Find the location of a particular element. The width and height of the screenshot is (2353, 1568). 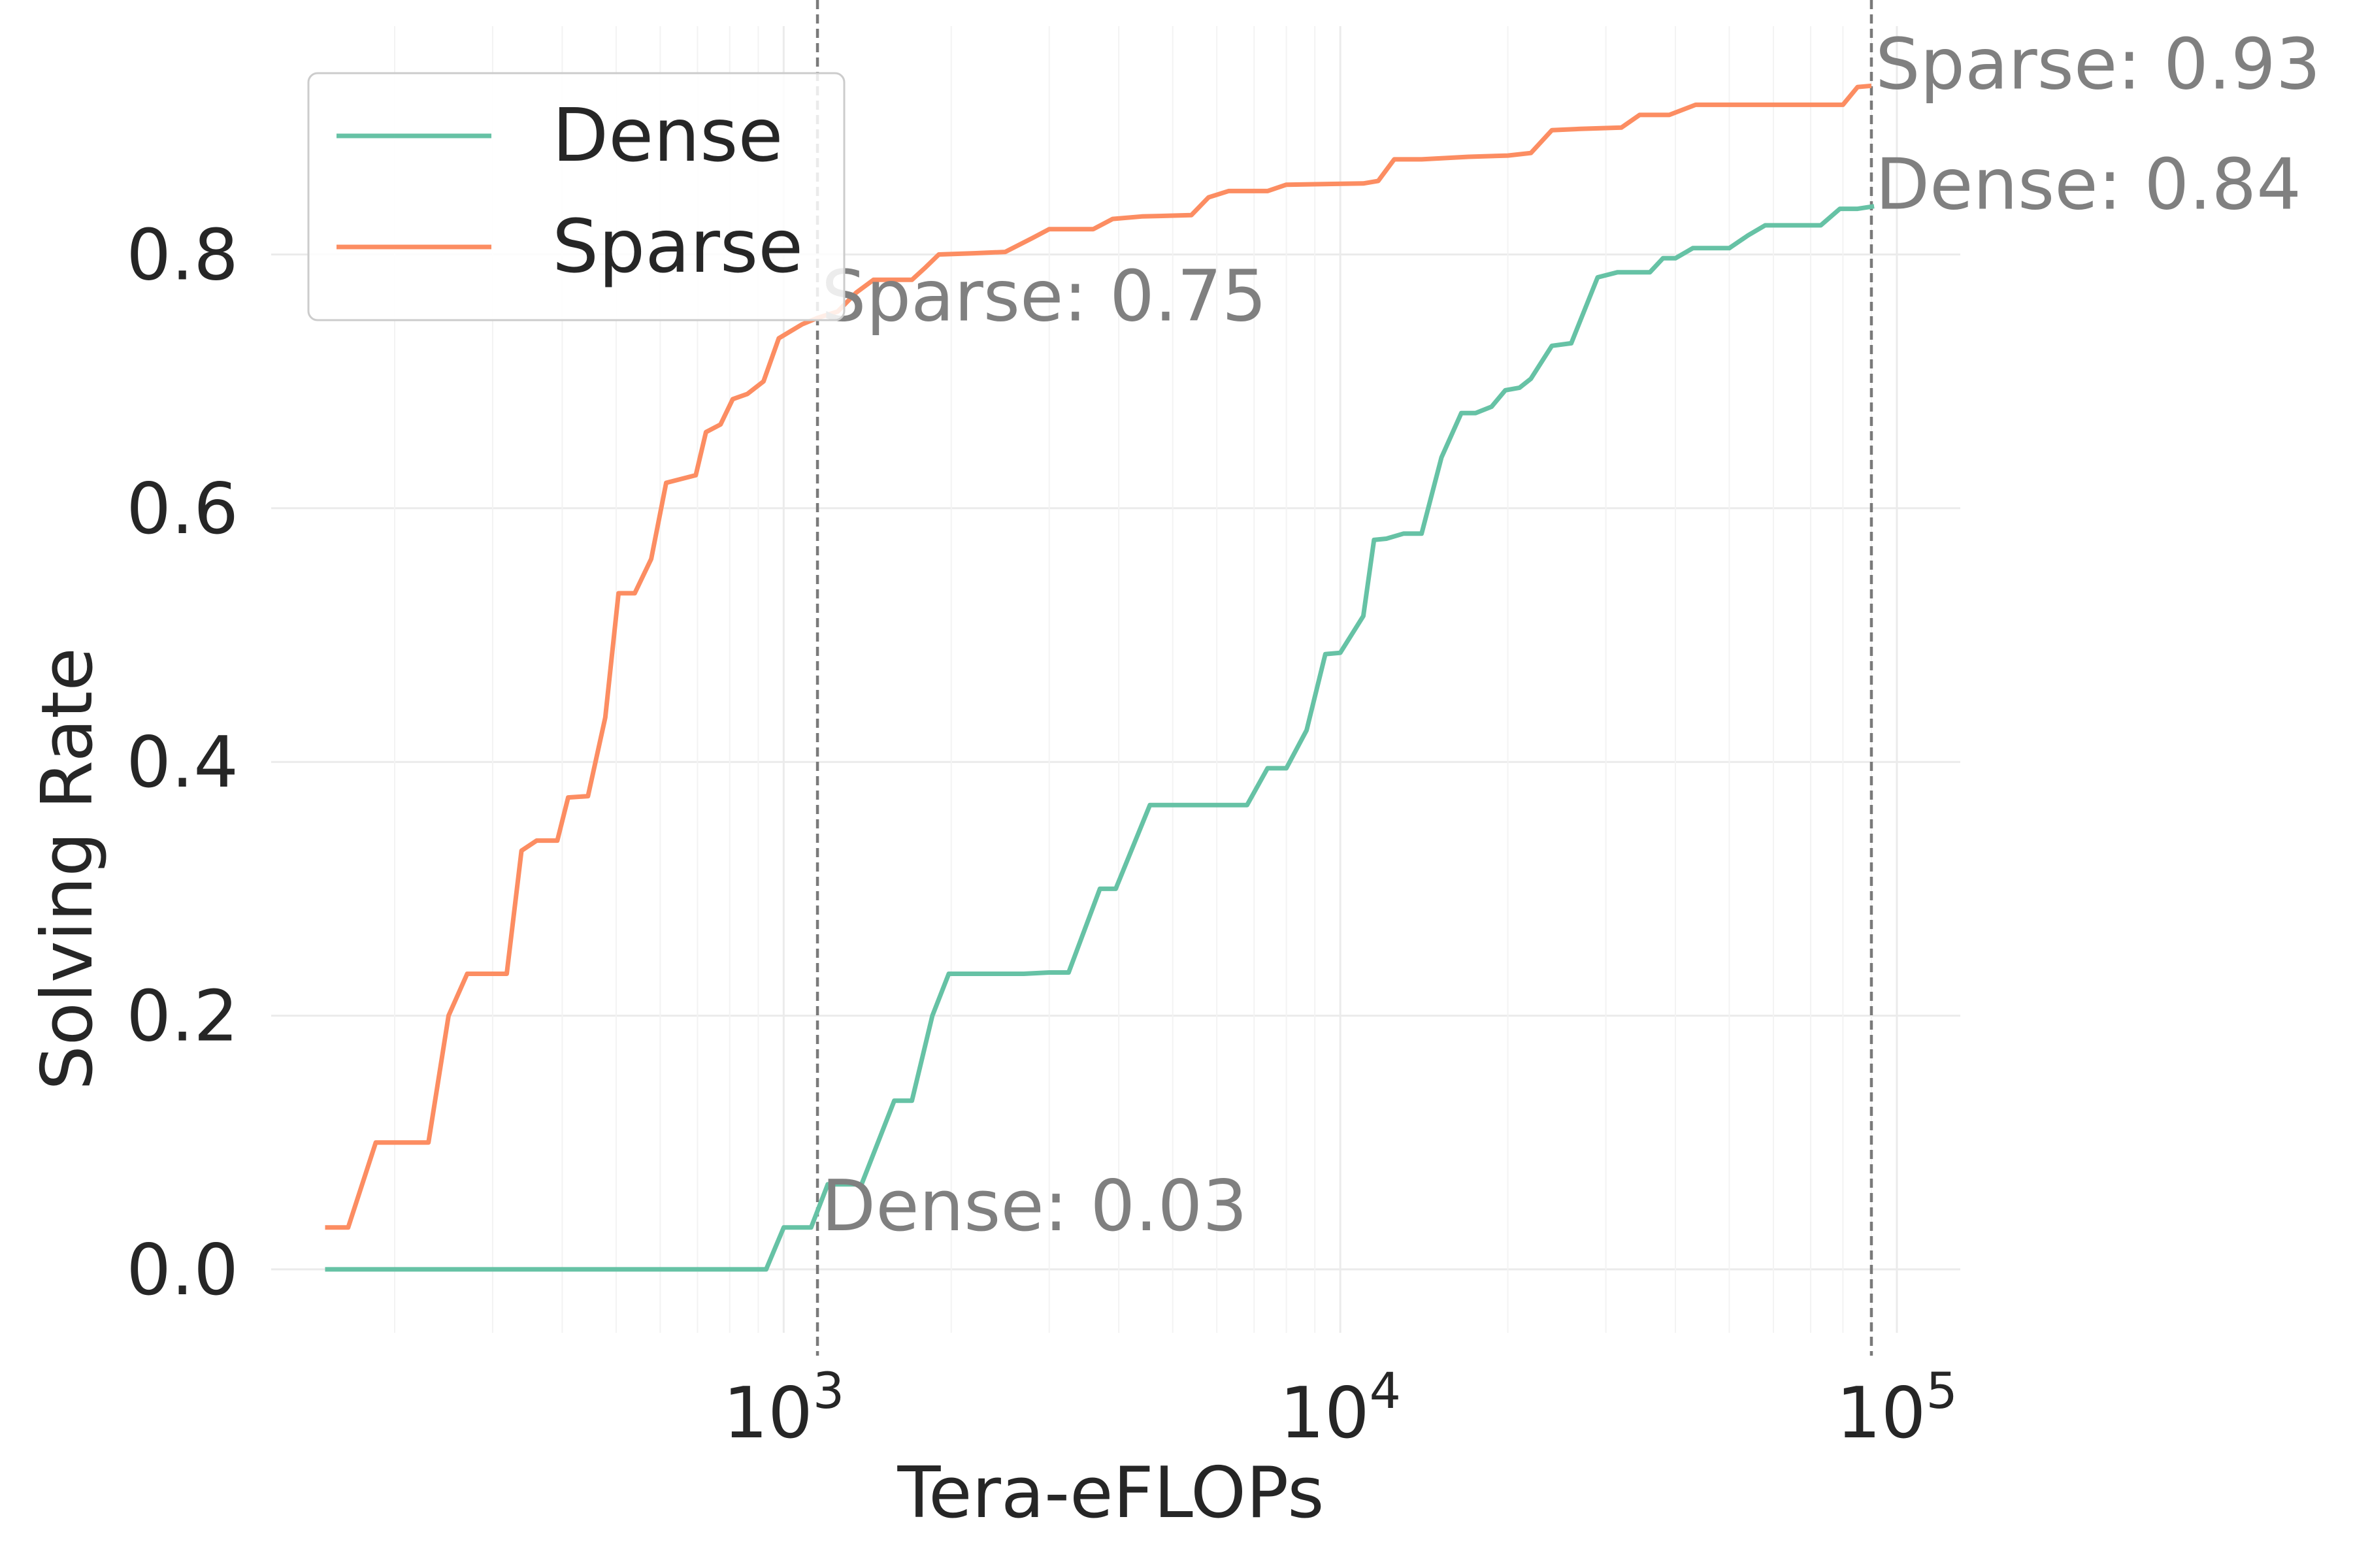

y-axis-ticks: 0.0 0.2 0.4 0.6 0.8 is located at coordinates (182, 763).